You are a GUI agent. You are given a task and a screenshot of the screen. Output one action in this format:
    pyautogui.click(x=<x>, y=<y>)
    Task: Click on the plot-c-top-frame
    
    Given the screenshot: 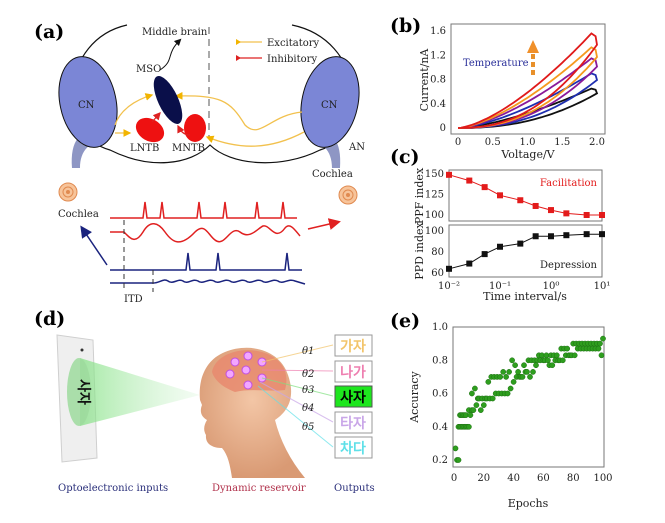 What is the action you would take?
    pyautogui.click(x=525, y=195)
    